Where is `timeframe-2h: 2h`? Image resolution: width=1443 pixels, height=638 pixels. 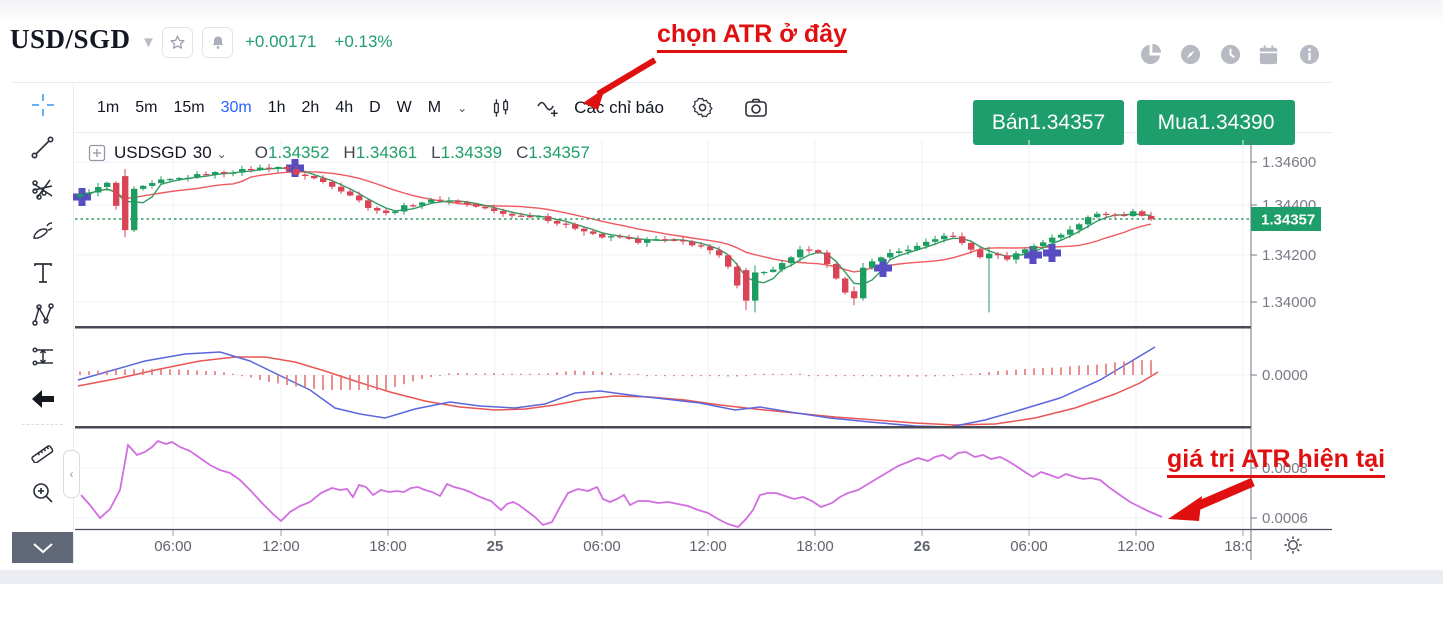 timeframe-2h: 2h is located at coordinates (310, 107).